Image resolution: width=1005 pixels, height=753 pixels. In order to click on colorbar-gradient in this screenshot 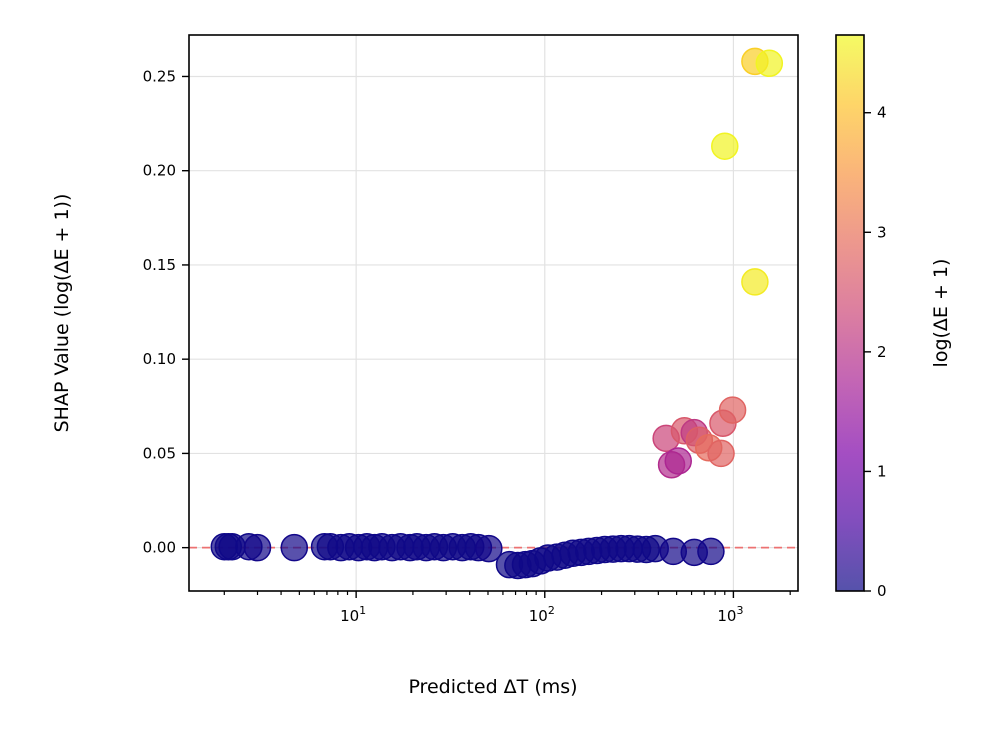, I will do `click(850, 313)`.